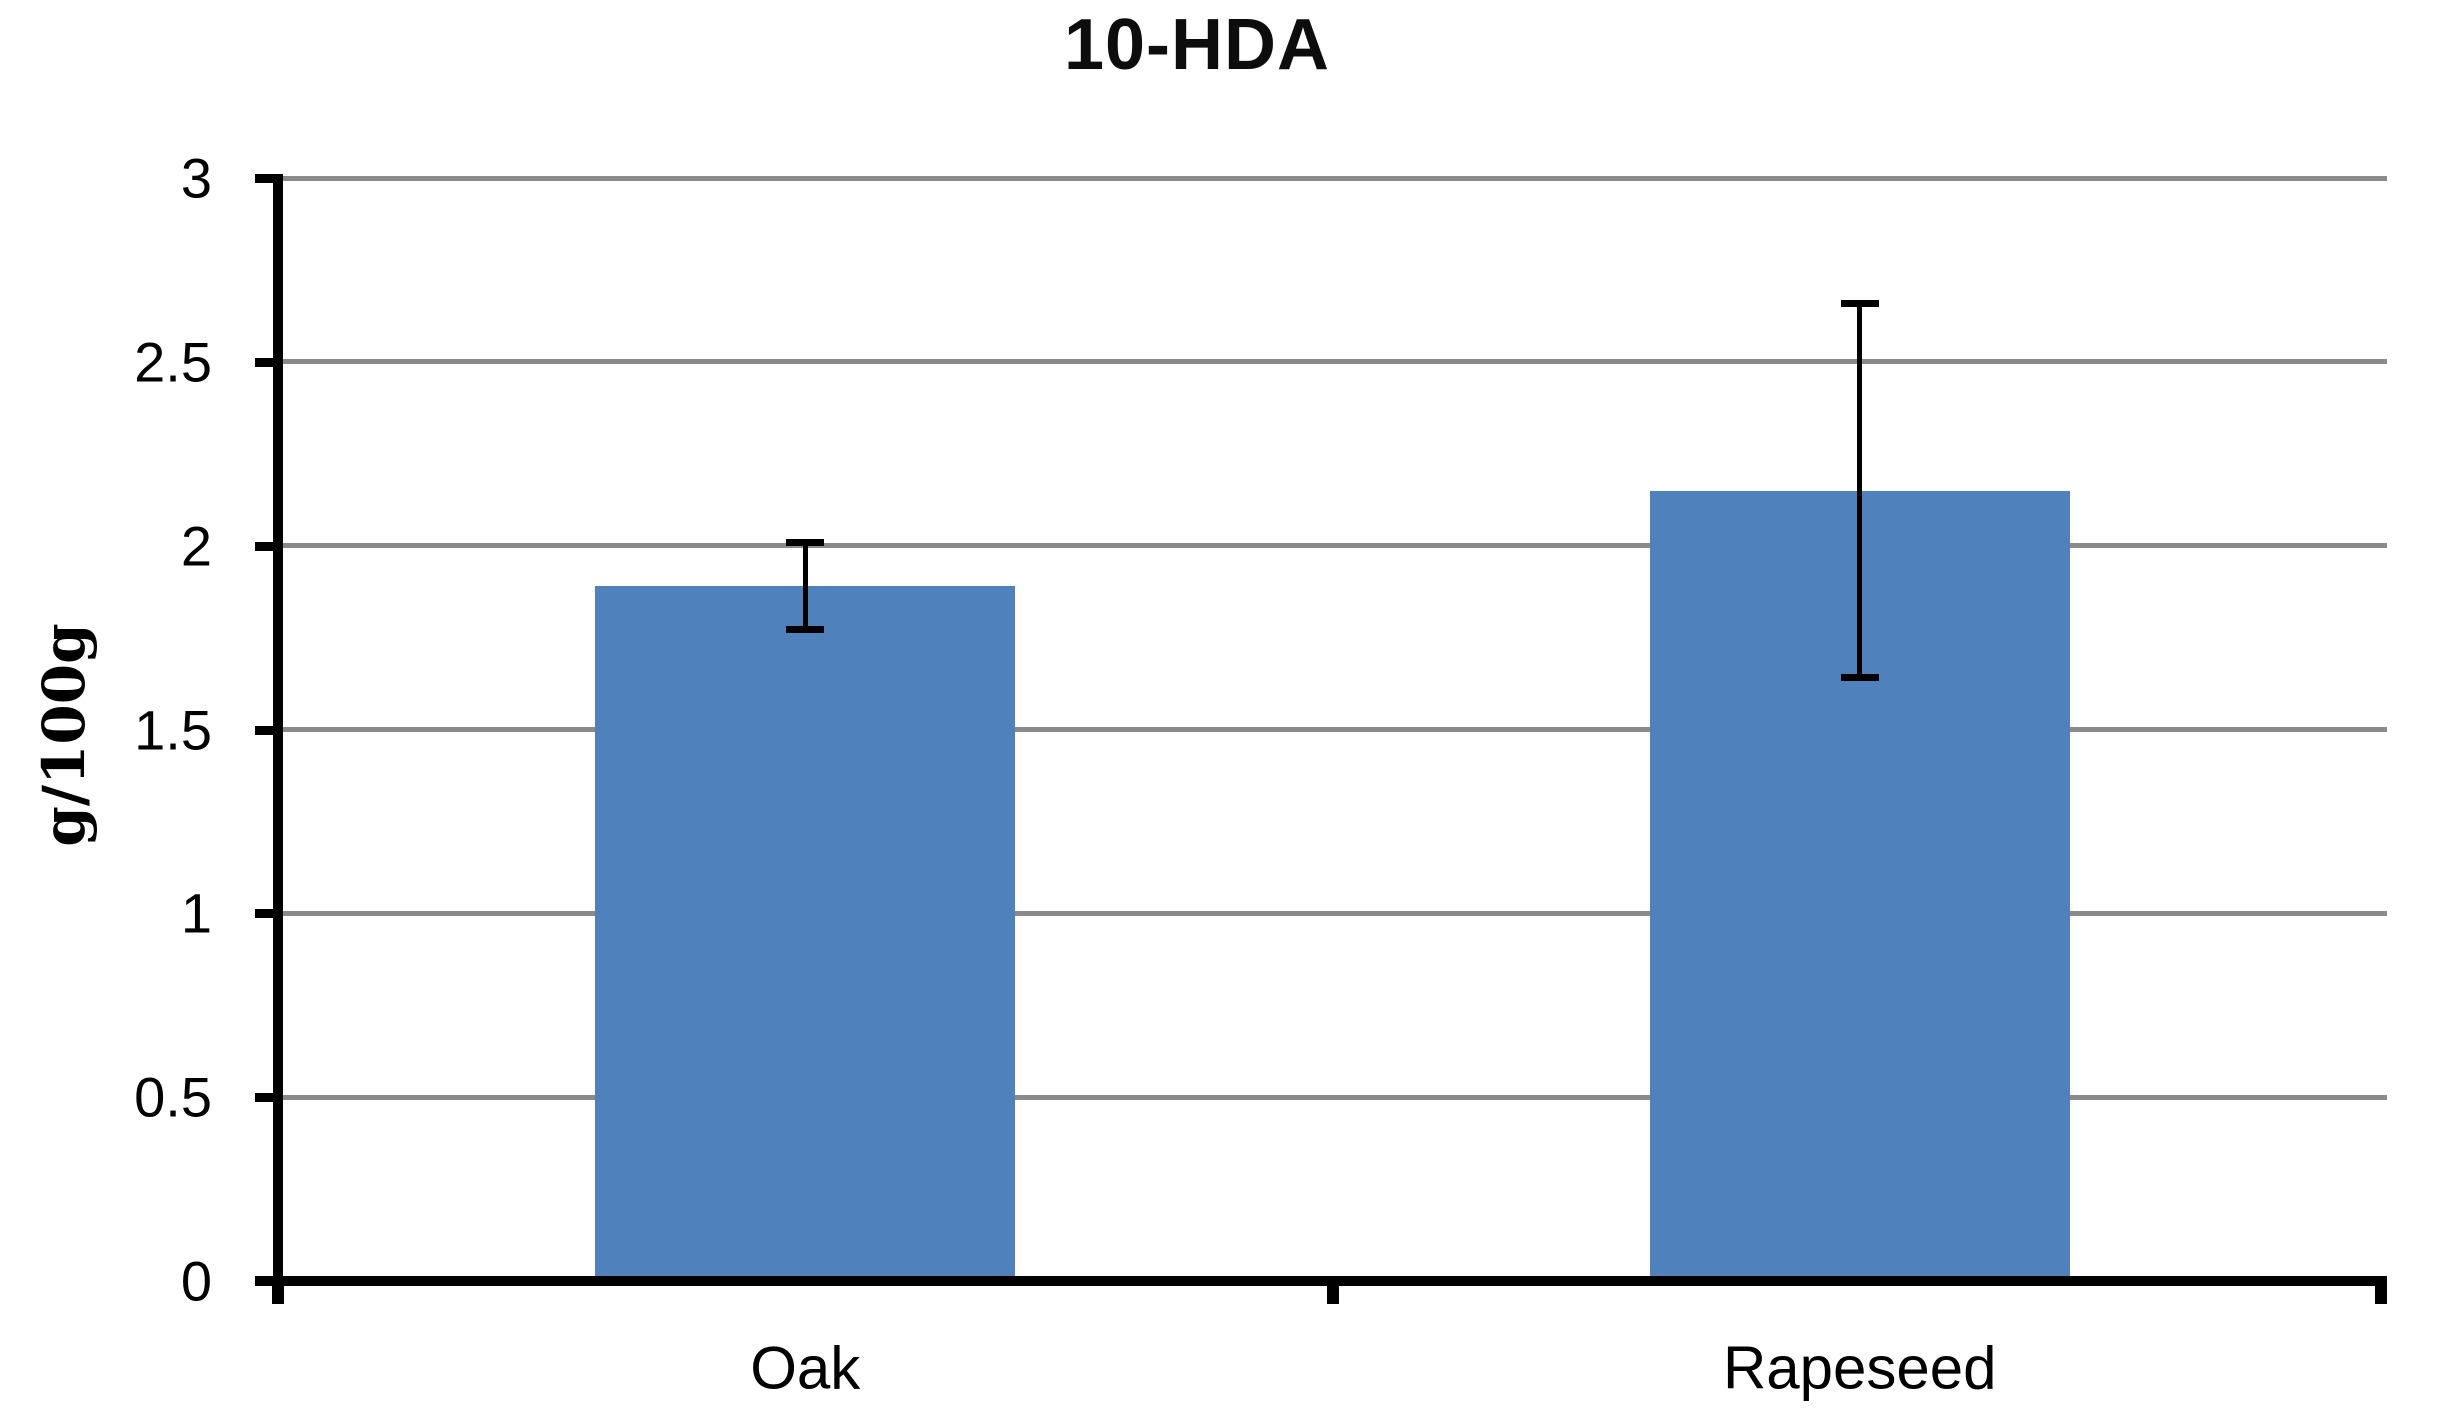  Describe the element at coordinates (173, 362) in the screenshot. I see `y-tick-label: 2.5` at that location.